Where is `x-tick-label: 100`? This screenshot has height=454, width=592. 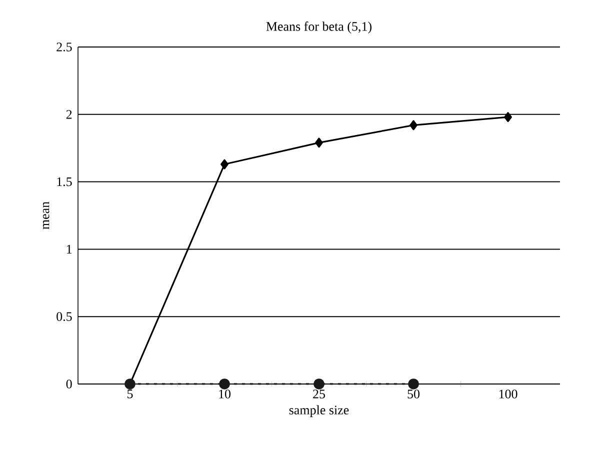 x-tick-label: 100 is located at coordinates (508, 394).